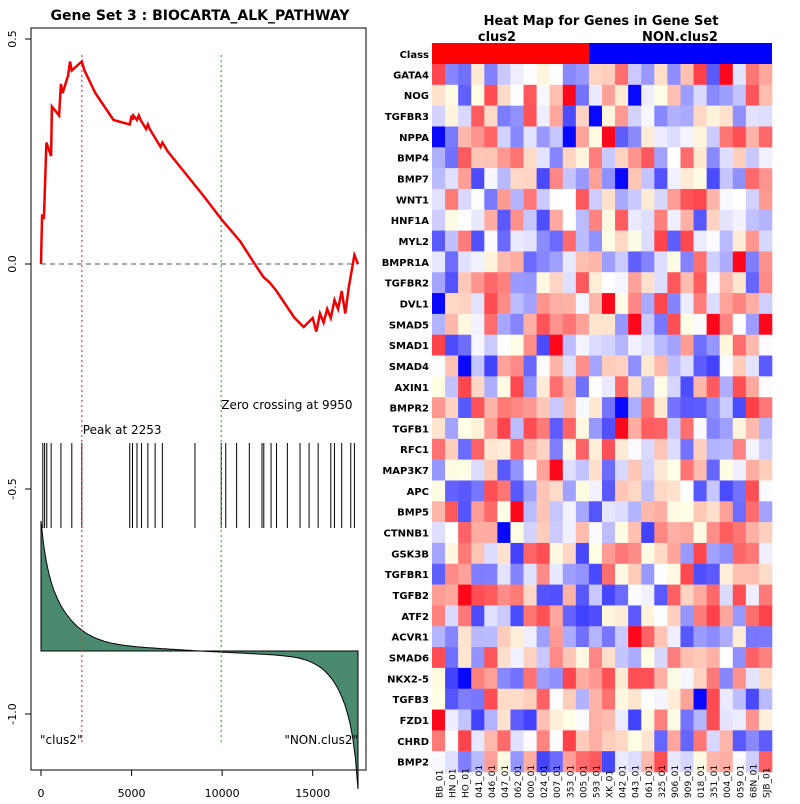  Describe the element at coordinates (637, 781) in the screenshot. I see `sample-label: 043_01` at that location.